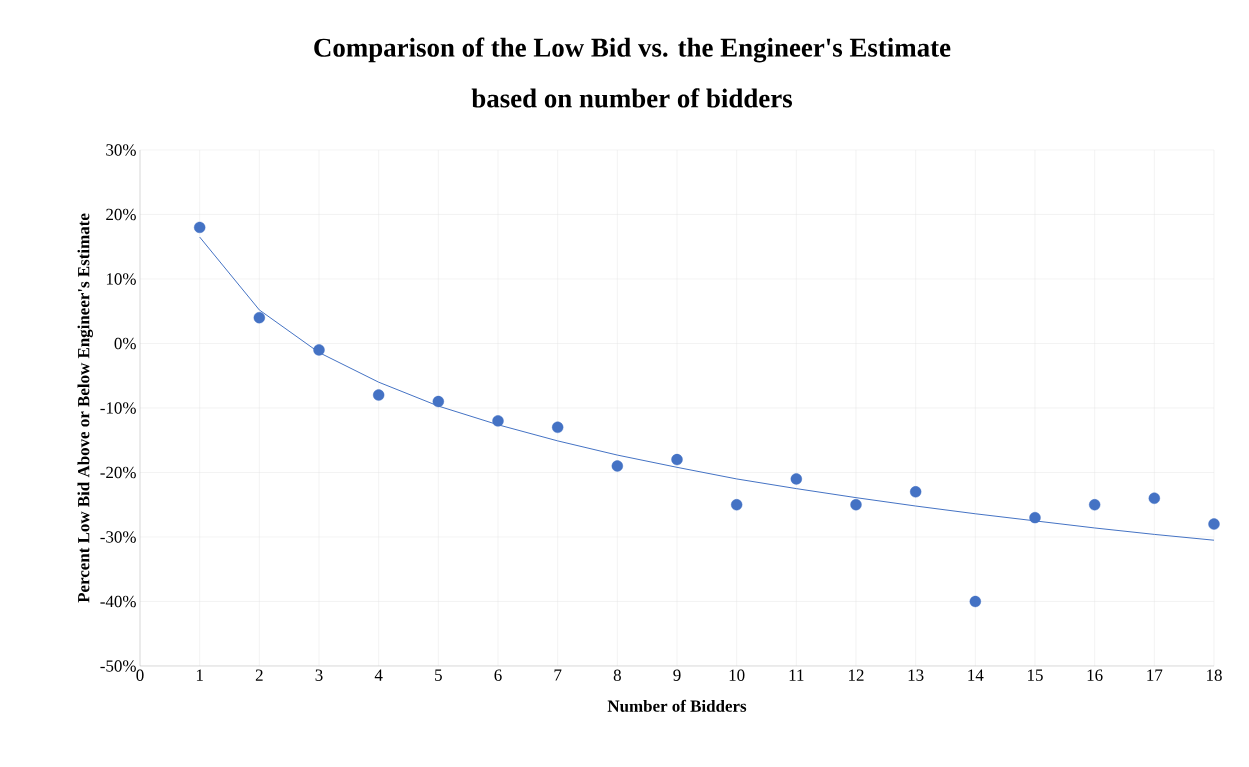 This screenshot has width=1249, height=767. I want to click on x-tick-label: 8, so click(617, 675).